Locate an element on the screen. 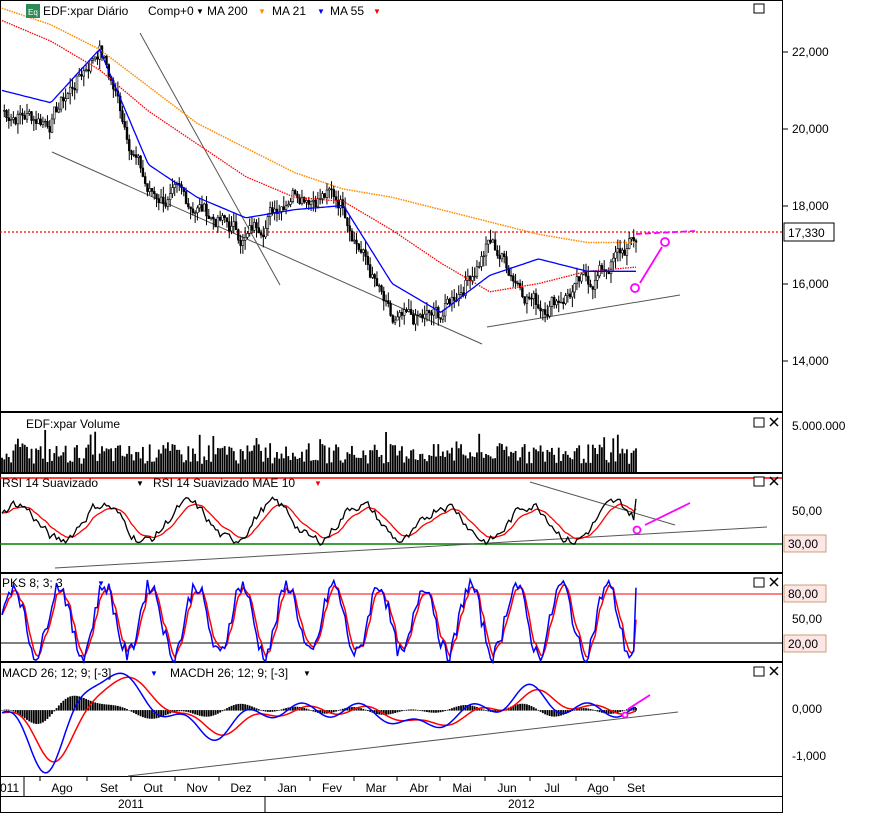 The width and height of the screenshot is (883, 813). ma21-dropdown-icon: ▼ is located at coordinates (321, 11).